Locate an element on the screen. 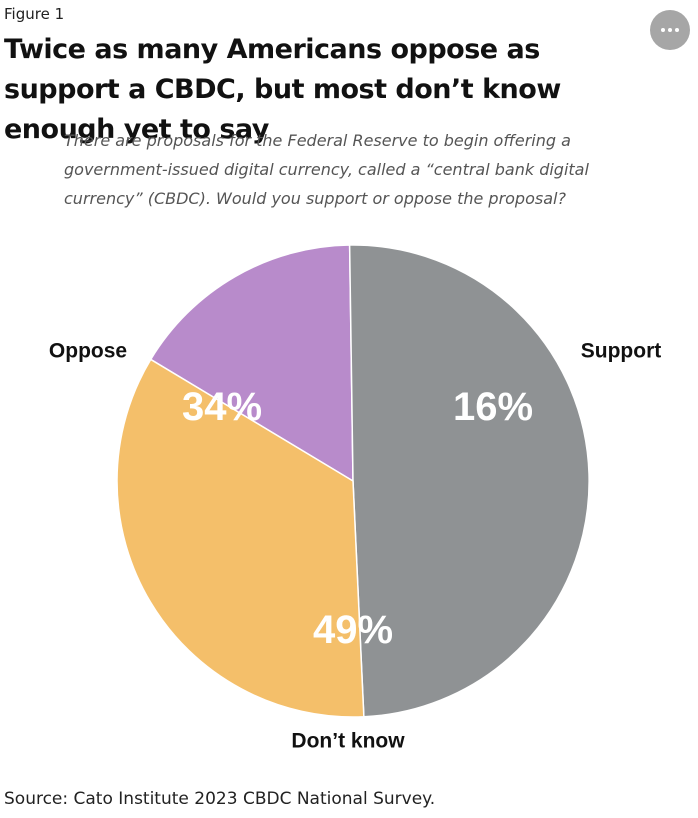 The image size is (698, 818). pie-slice-support is located at coordinates (251, 363).